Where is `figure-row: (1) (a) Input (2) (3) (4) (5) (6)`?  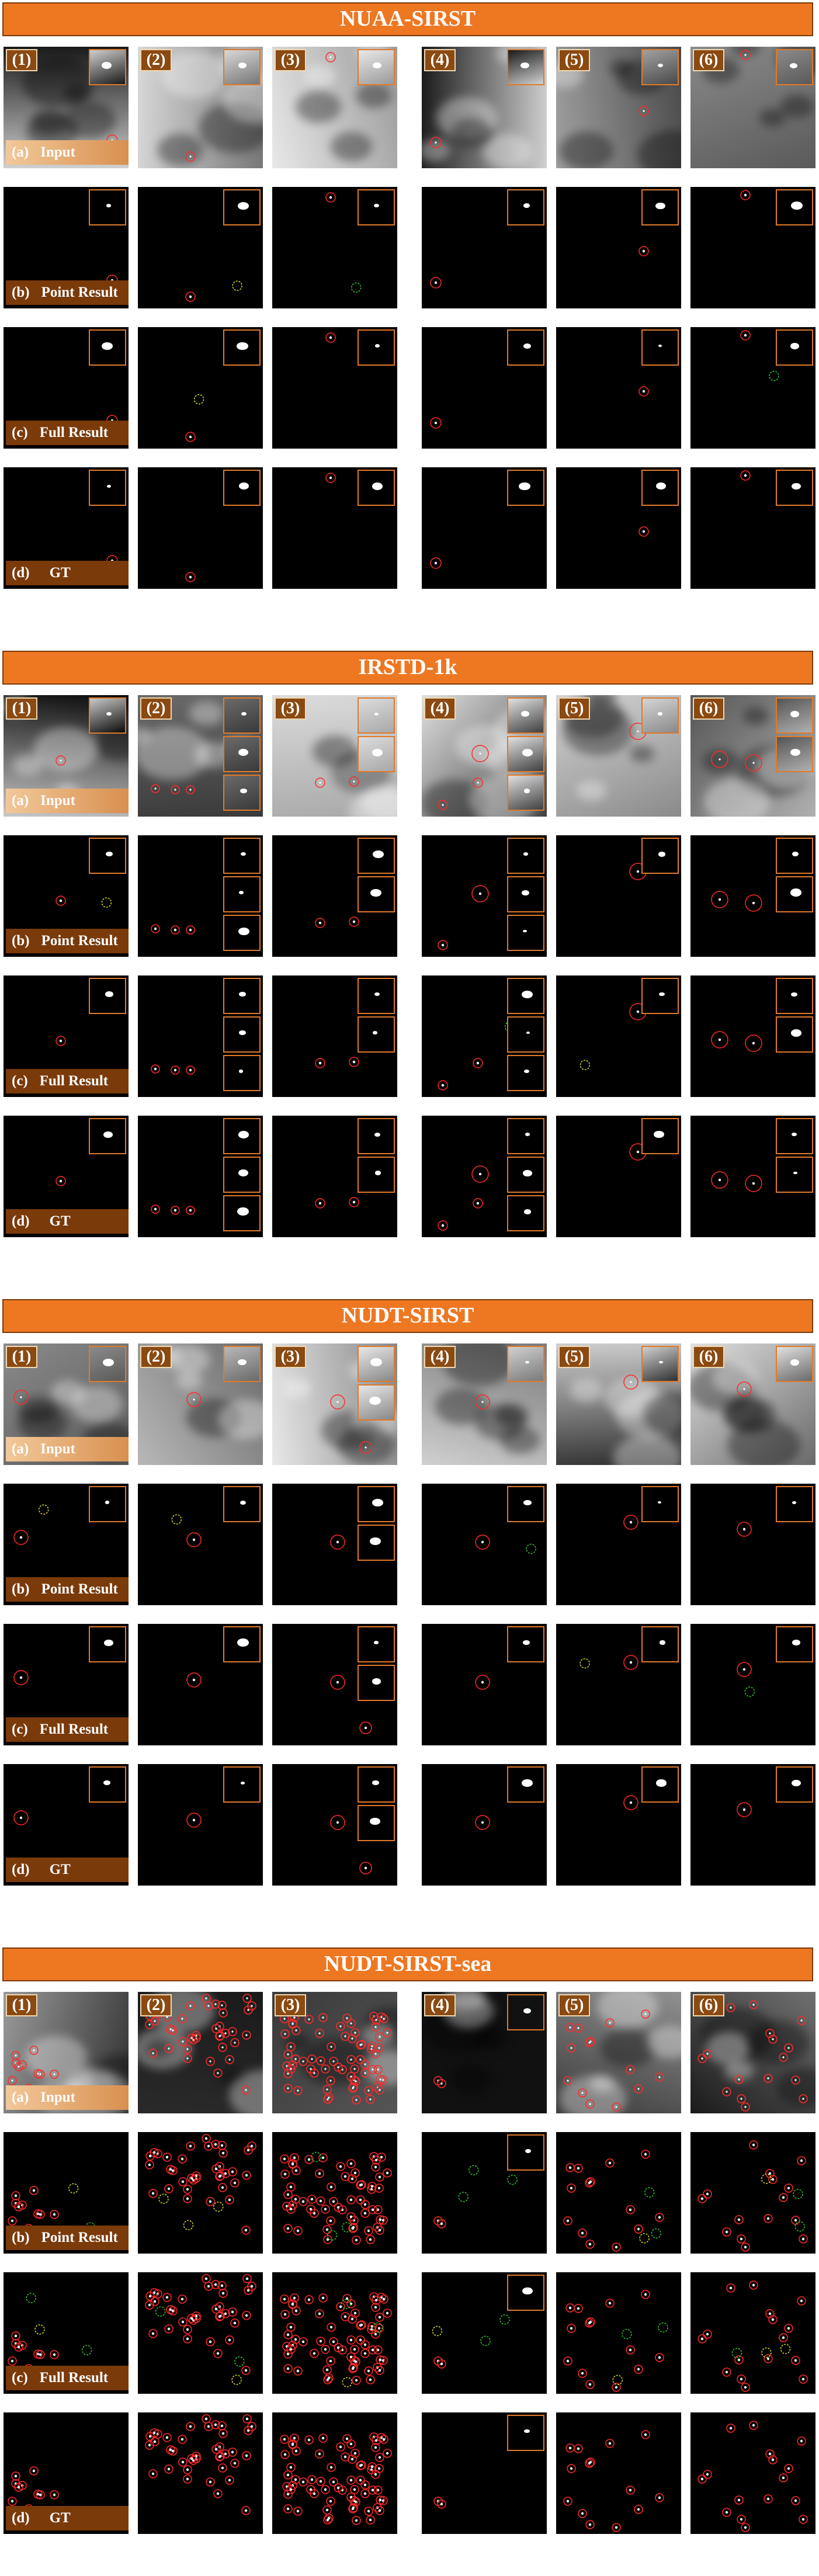
figure-row: (1) (a) Input (2) (3) (4) (5) (6) is located at coordinates (409, 107).